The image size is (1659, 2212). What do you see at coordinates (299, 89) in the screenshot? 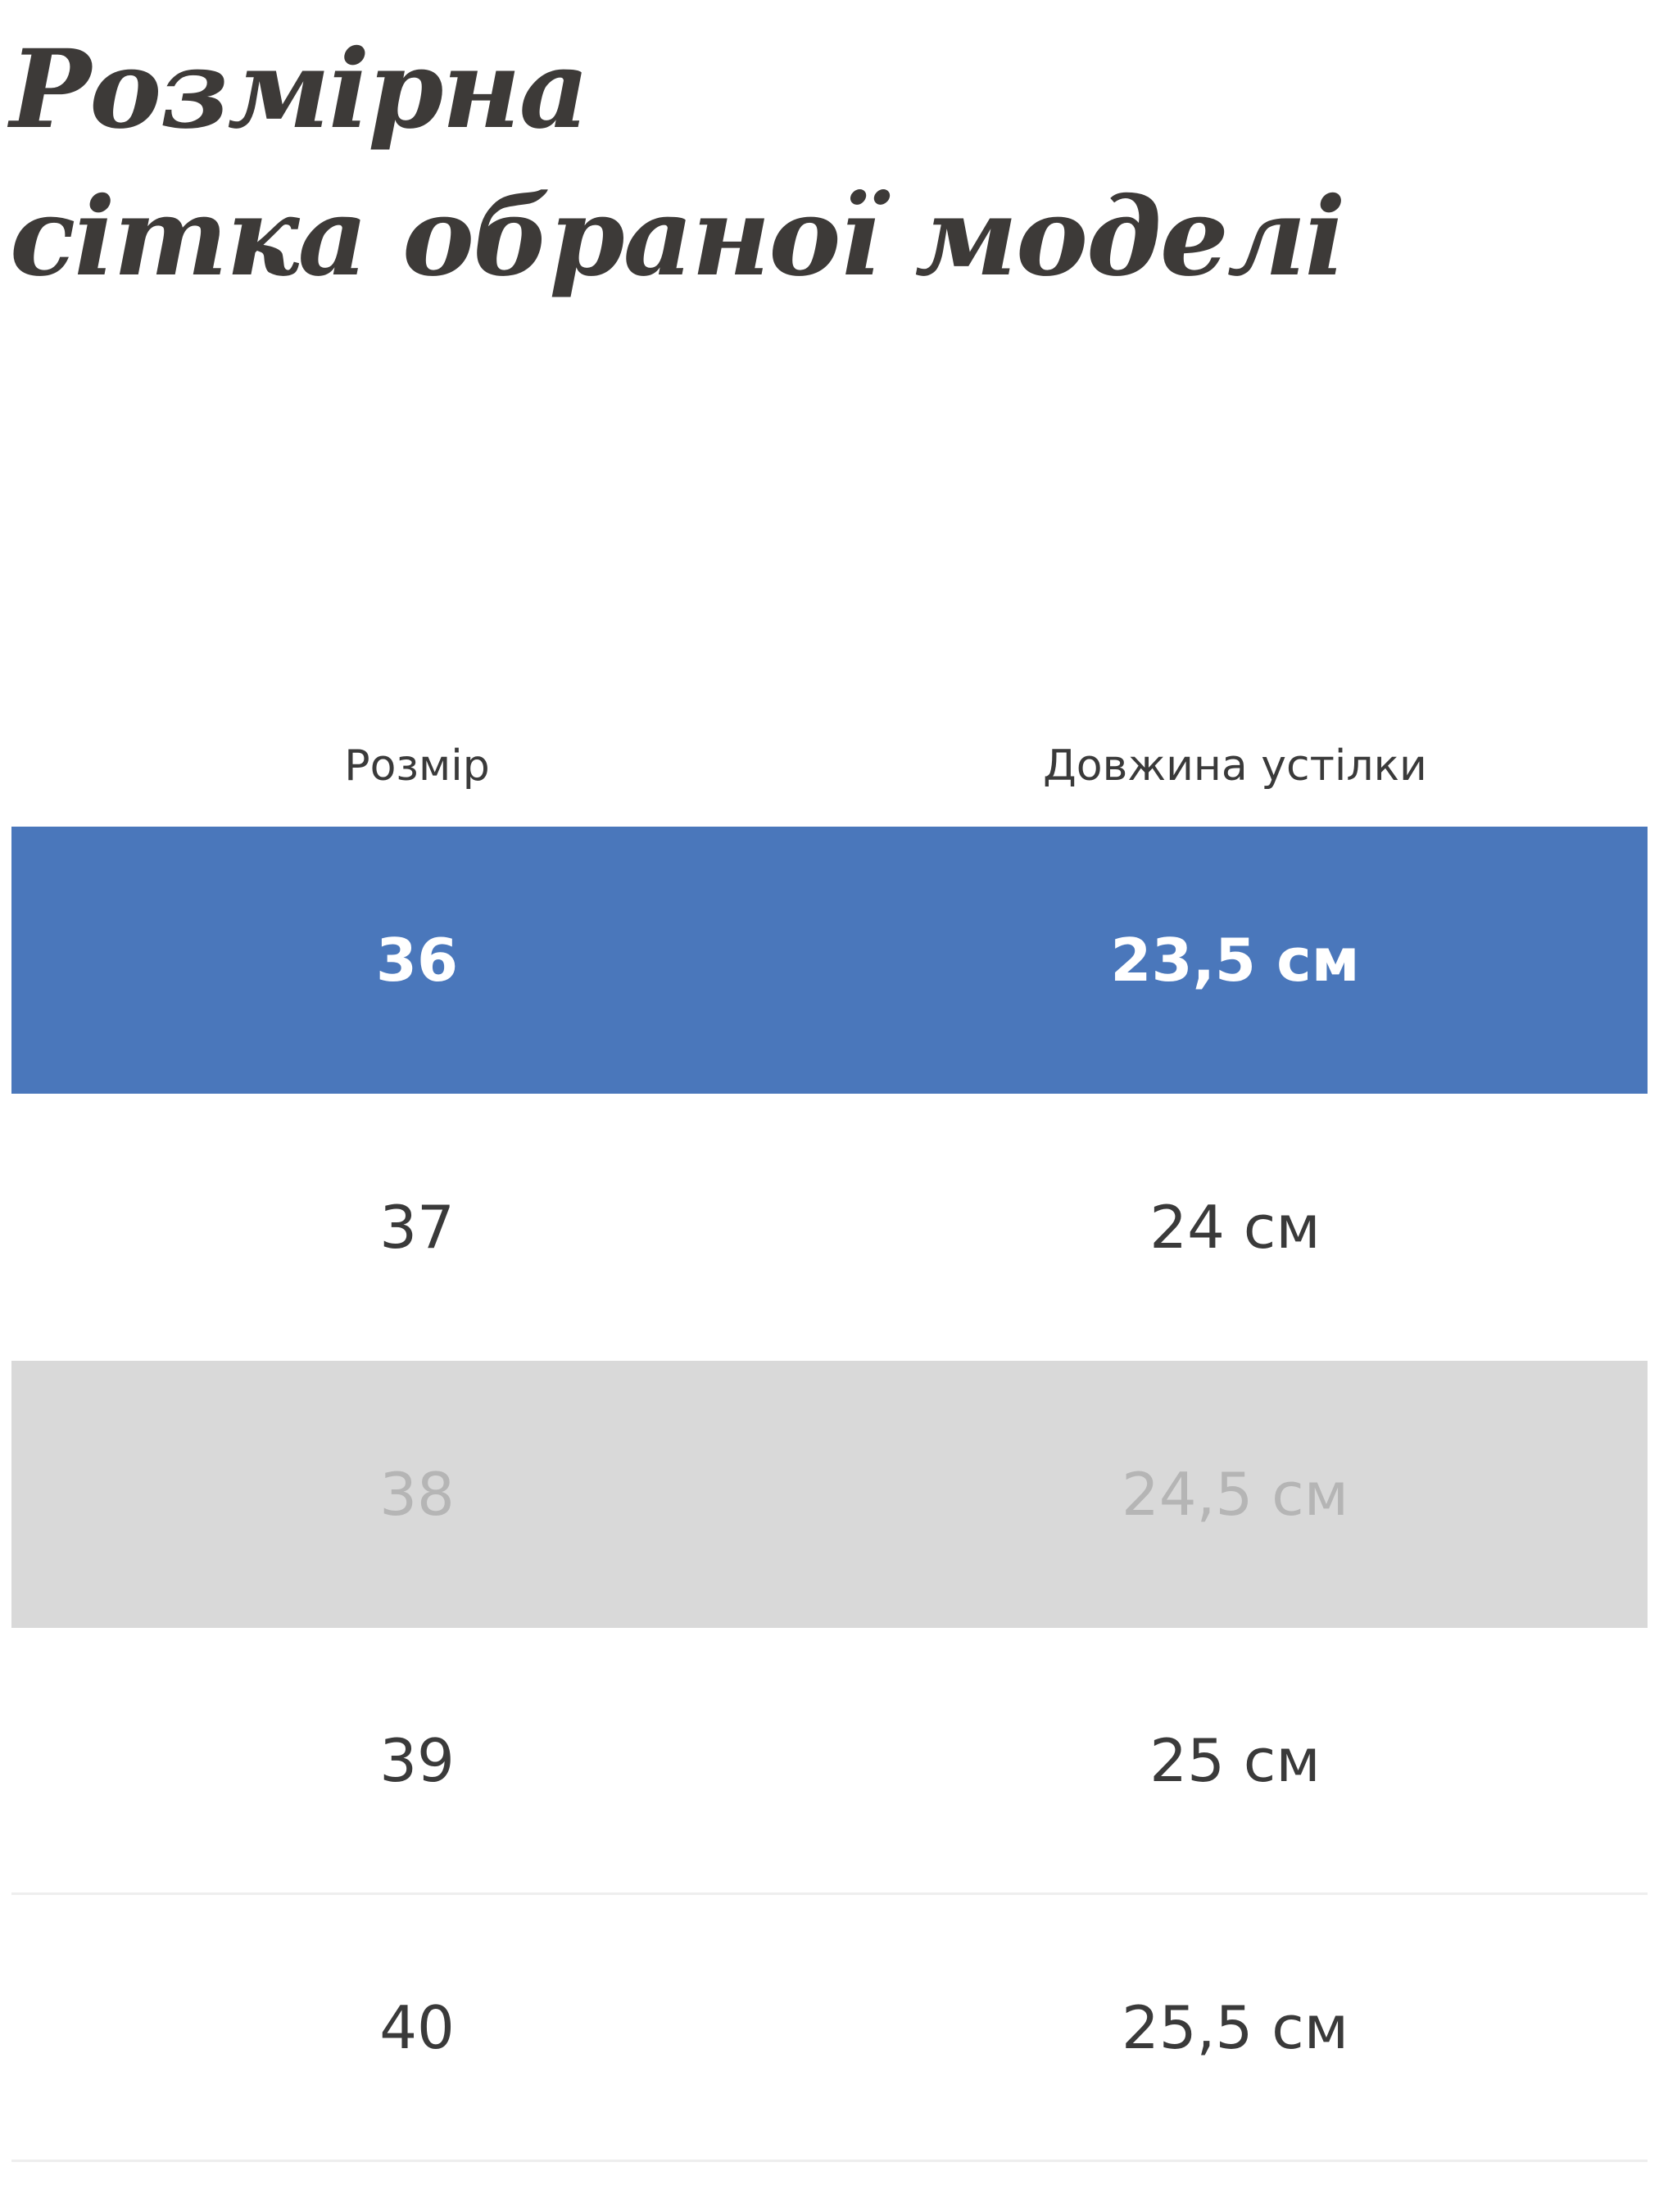
I see `title-line-1: Розмірна` at bounding box center [299, 89].